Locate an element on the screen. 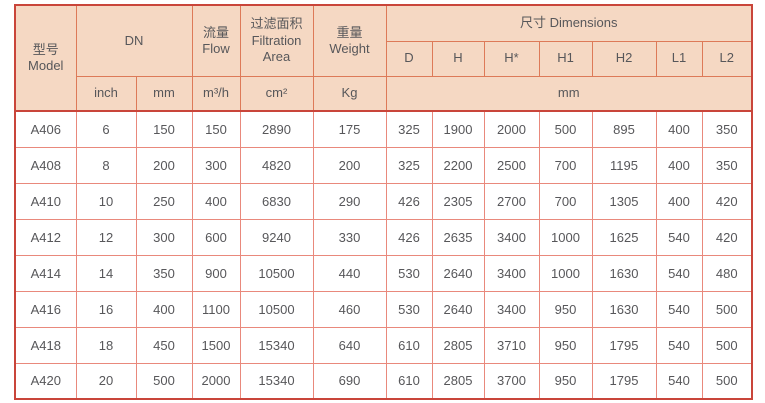 The height and width of the screenshot is (403, 765). header-unit-cm2: cm² is located at coordinates (276, 93).